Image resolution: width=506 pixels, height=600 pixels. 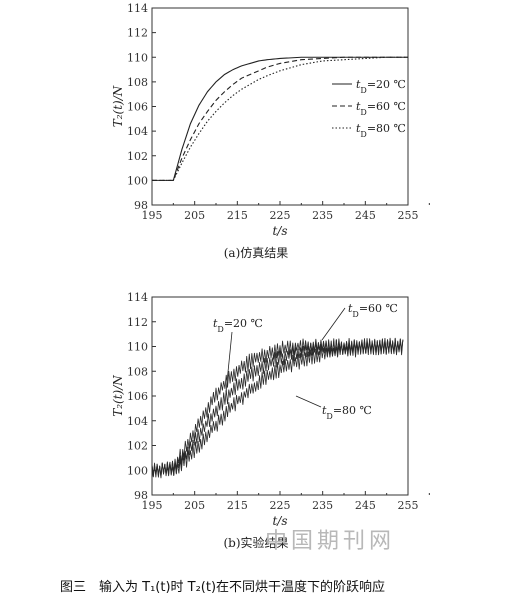 What do you see at coordinates (373, 310) in the screenshot?
I see `series-annotation-2: tD=60 ℃` at bounding box center [373, 310].